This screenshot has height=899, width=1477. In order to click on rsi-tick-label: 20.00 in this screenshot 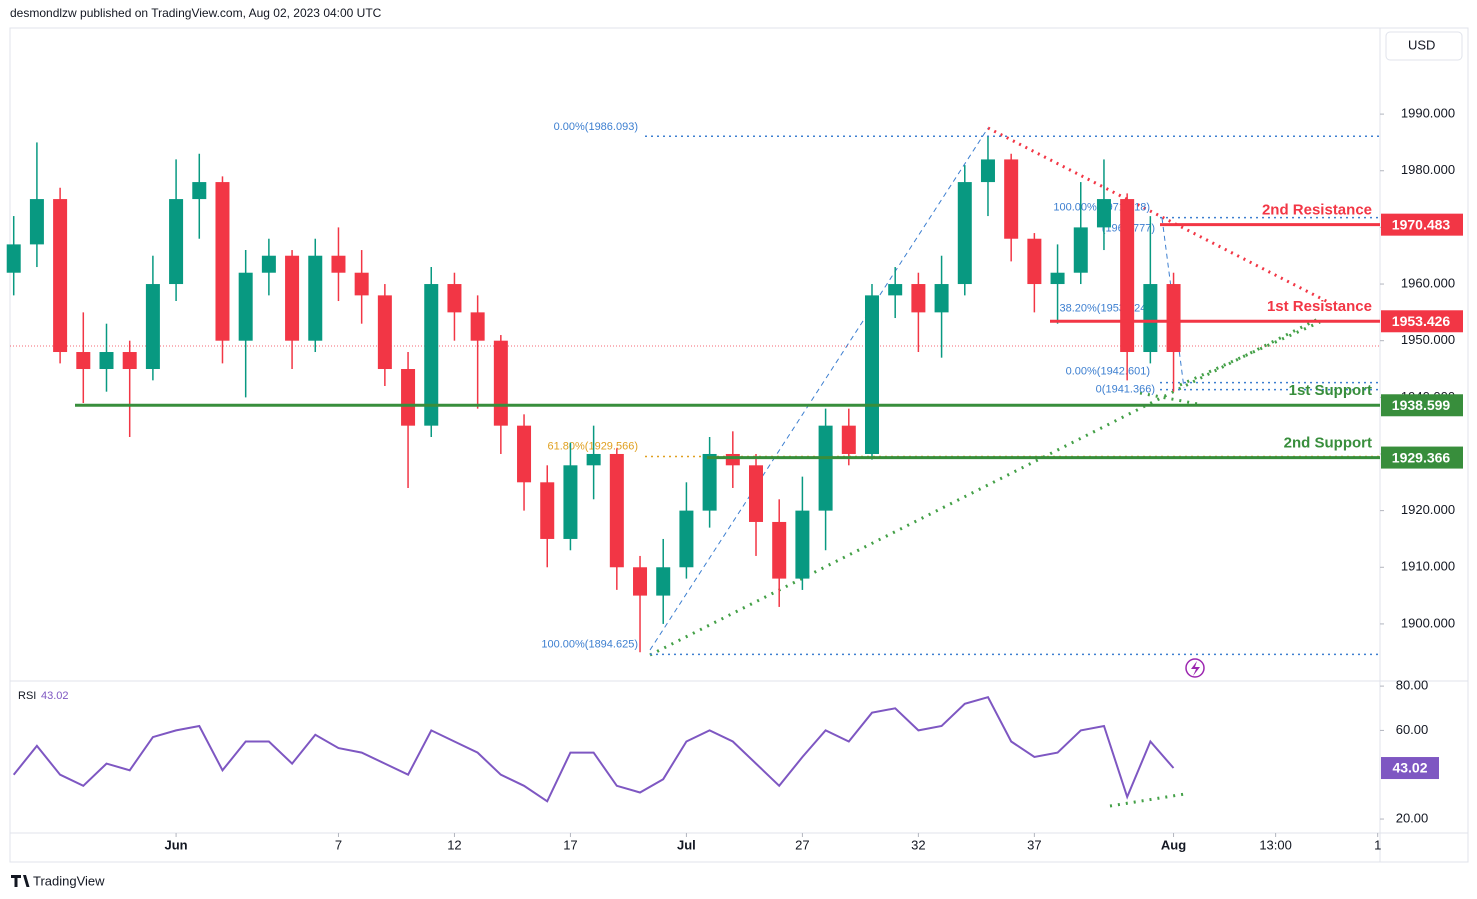, I will do `click(1412, 817)`.